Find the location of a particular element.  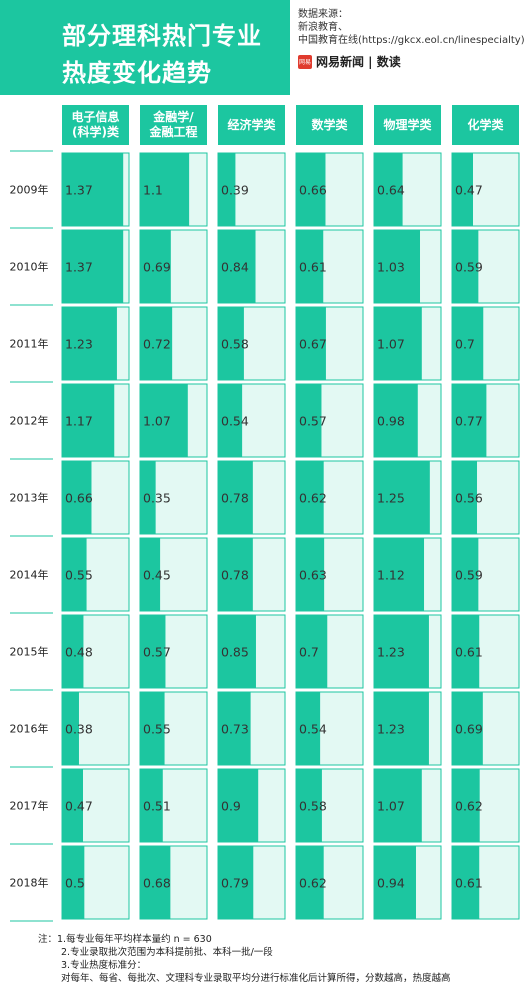

bar-value-label: 0.51 is located at coordinates (157, 806).